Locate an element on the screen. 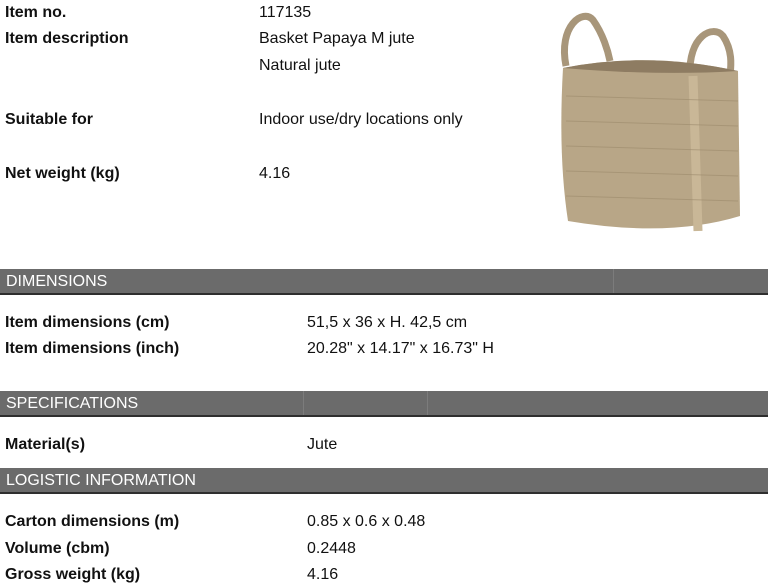 The image size is (768, 586). item-dimensions-inch-value: 20.28" x 14.17" x 16.73" H is located at coordinates (400, 348).